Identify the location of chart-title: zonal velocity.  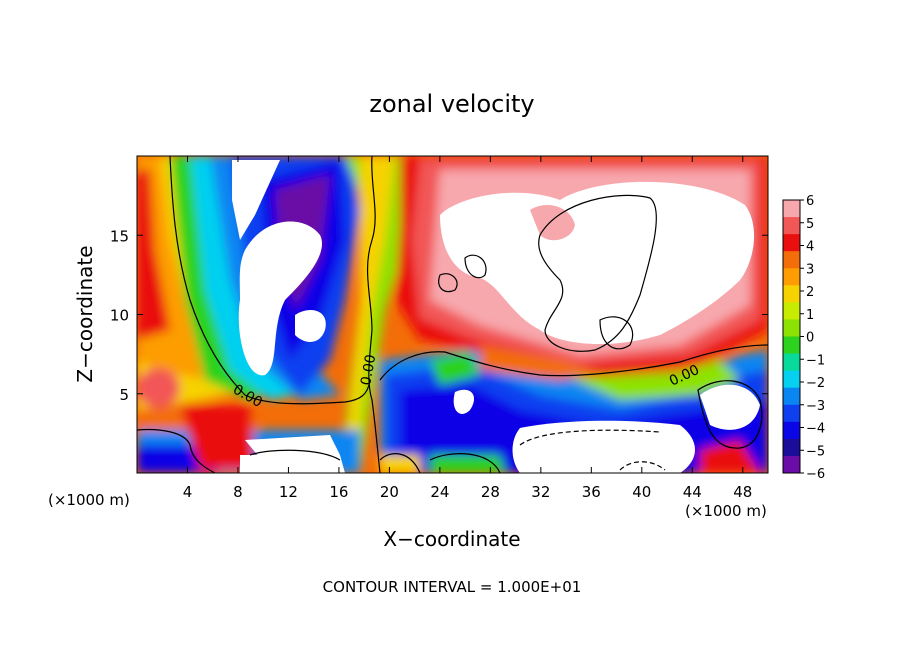
(451, 104).